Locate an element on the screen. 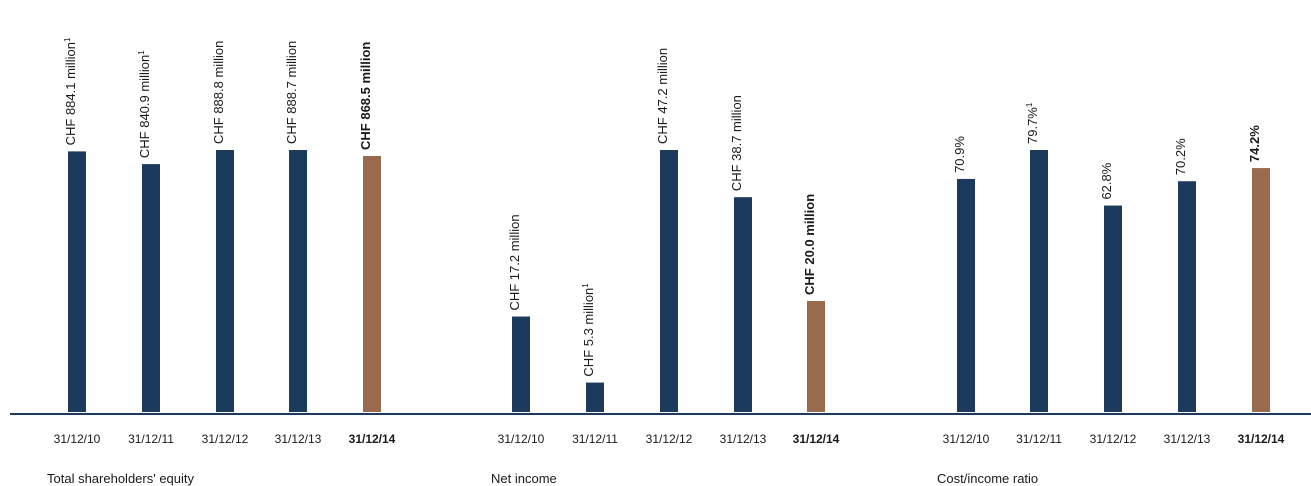  data-label-3-1: 70.9% is located at coordinates (959, 154).